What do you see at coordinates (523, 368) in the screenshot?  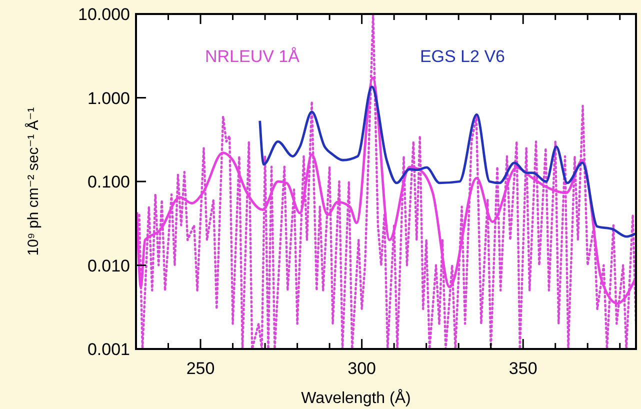 I see `x-tick-label: 350` at bounding box center [523, 368].